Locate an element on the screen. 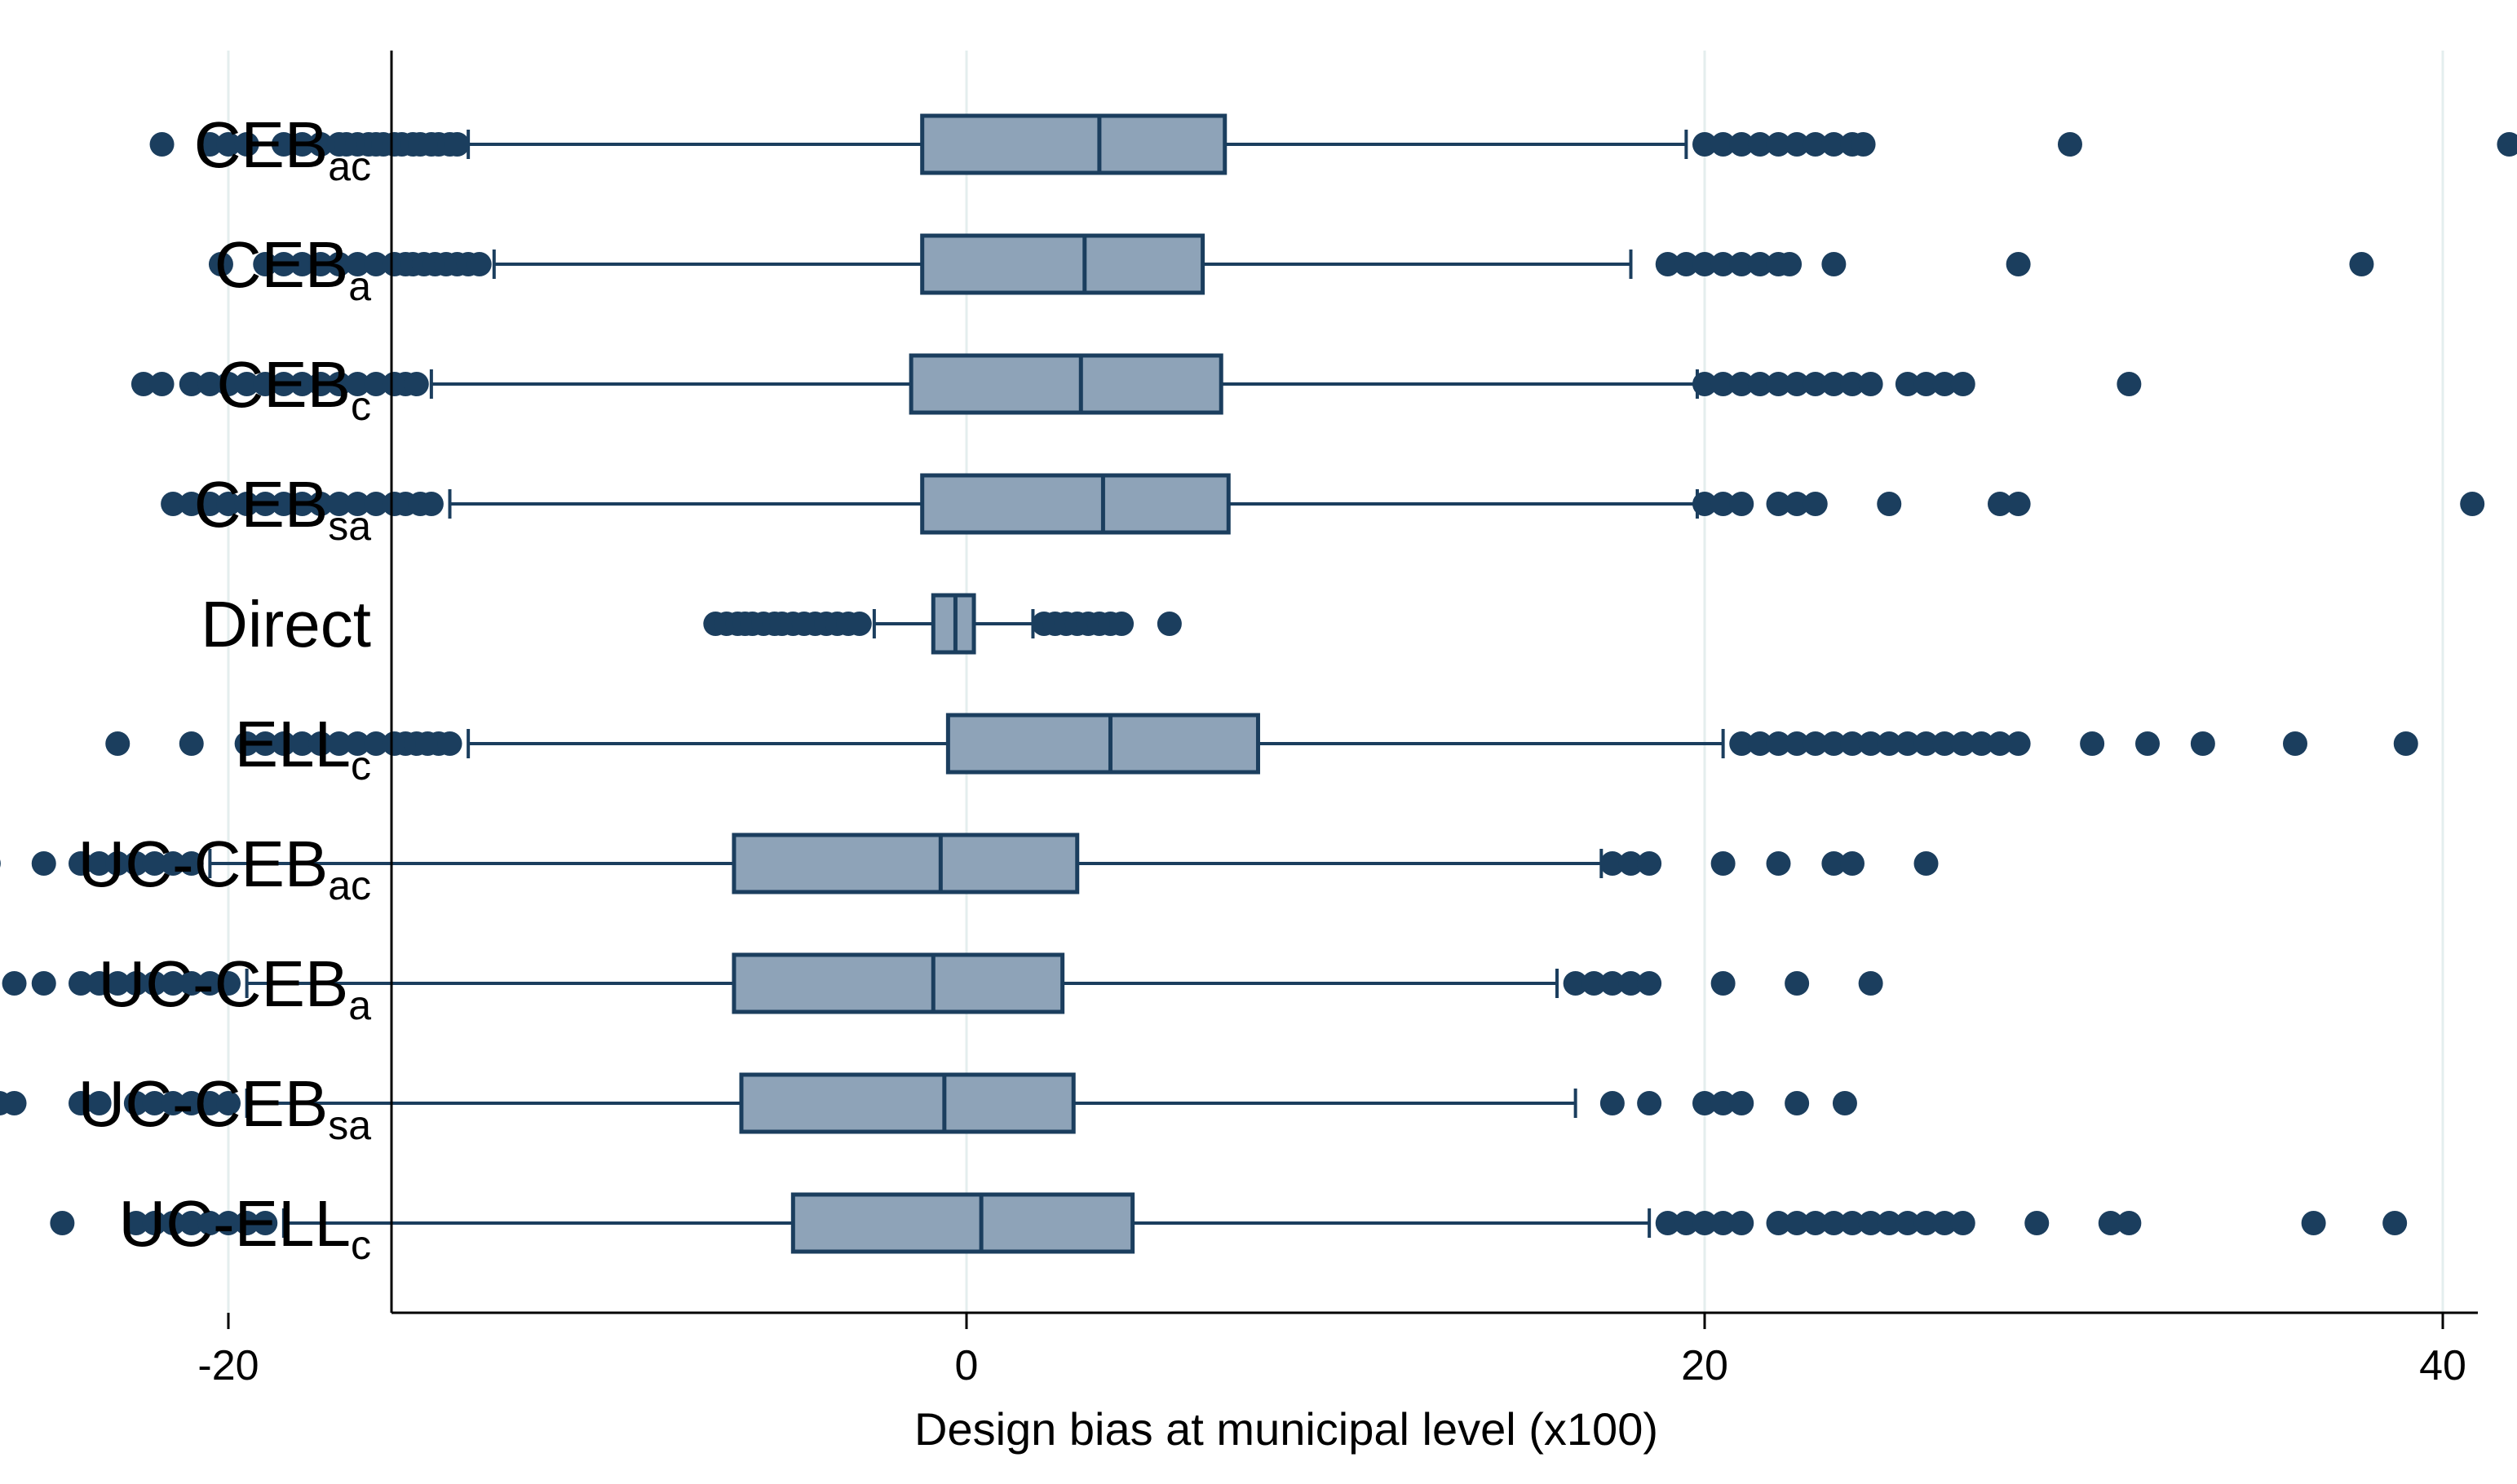 Image resolution: width=2517 pixels, height=1484 pixels. category-label-4: Direct is located at coordinates (286, 624).